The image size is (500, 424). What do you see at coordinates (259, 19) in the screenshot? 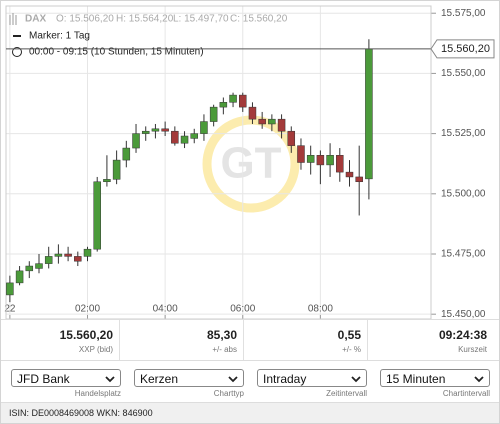
I see `header-text: C: 15.560,20` at bounding box center [259, 19].